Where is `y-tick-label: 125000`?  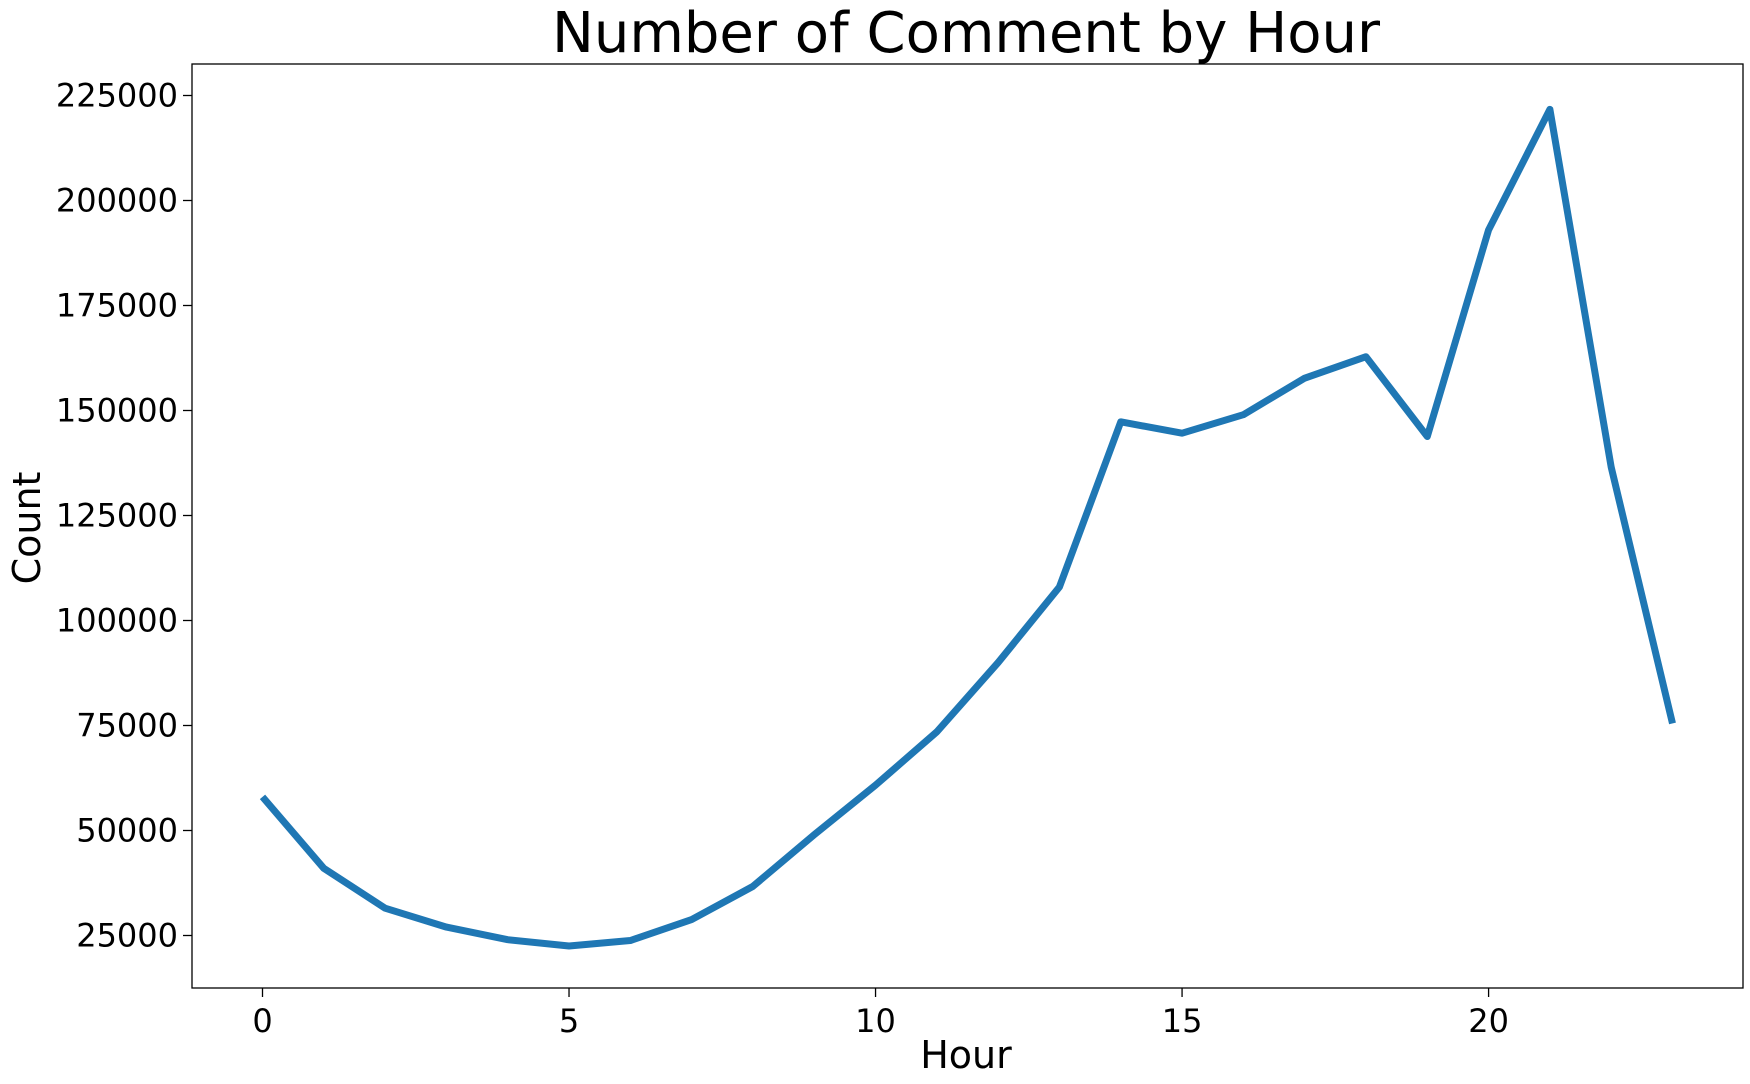
y-tick-label: 125000 is located at coordinates (117, 516).